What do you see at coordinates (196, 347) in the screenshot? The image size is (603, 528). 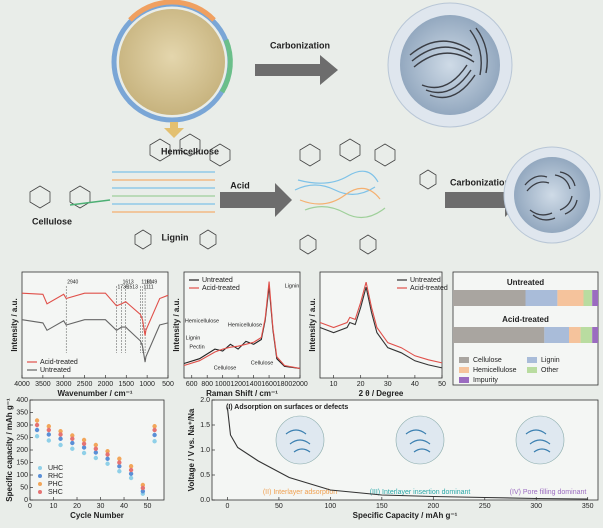 I see `band-label: Pectin` at bounding box center [196, 347].